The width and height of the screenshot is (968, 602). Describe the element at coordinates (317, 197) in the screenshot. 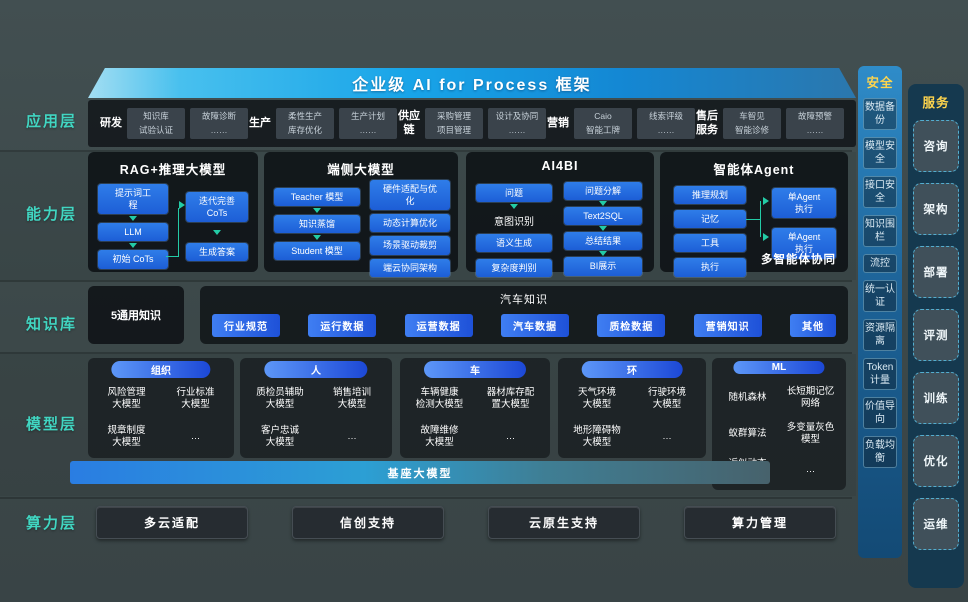

I see `flow-box: Teacher 模型` at that location.